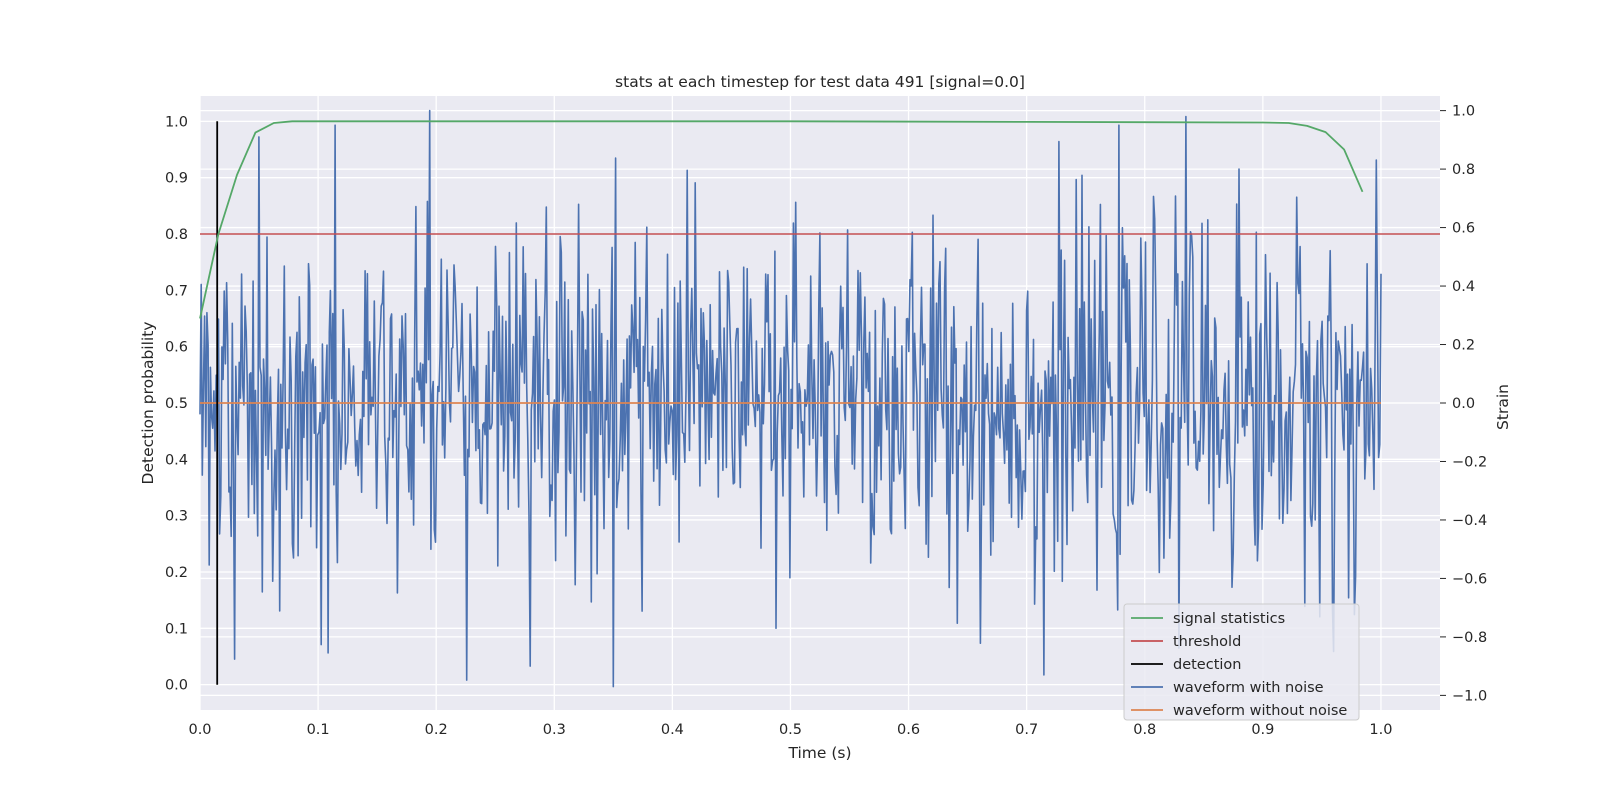 The height and width of the screenshot is (800, 1600). What do you see at coordinates (176, 122) in the screenshot?
I see `y-tick-label: 1.0` at bounding box center [176, 122].